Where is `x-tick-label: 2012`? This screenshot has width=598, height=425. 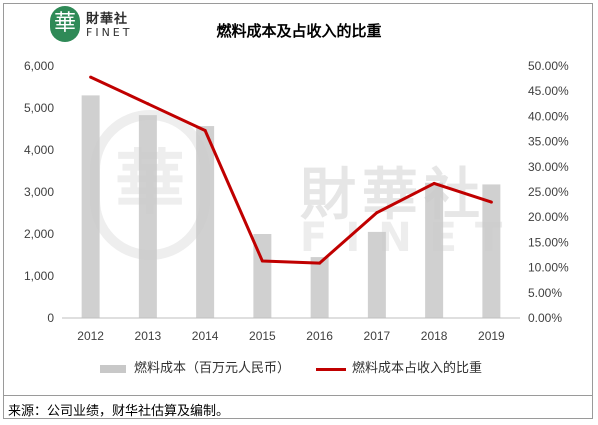 x-tick-label: 2012 is located at coordinates (90, 336).